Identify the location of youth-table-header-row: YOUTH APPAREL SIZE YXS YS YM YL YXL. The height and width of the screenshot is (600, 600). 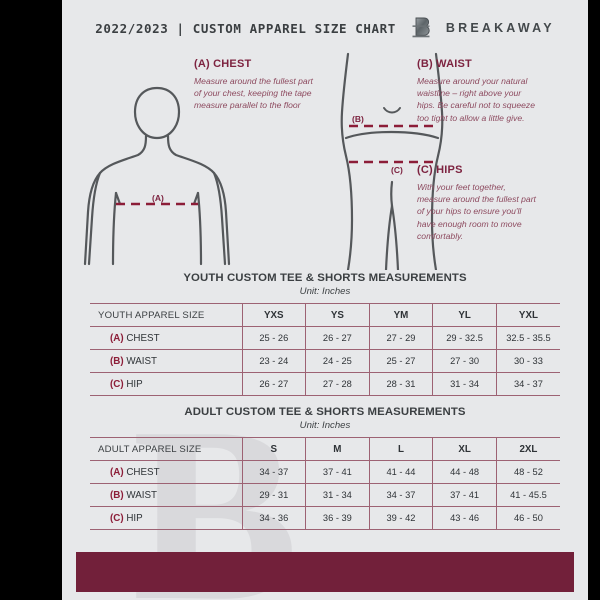
(325, 315).